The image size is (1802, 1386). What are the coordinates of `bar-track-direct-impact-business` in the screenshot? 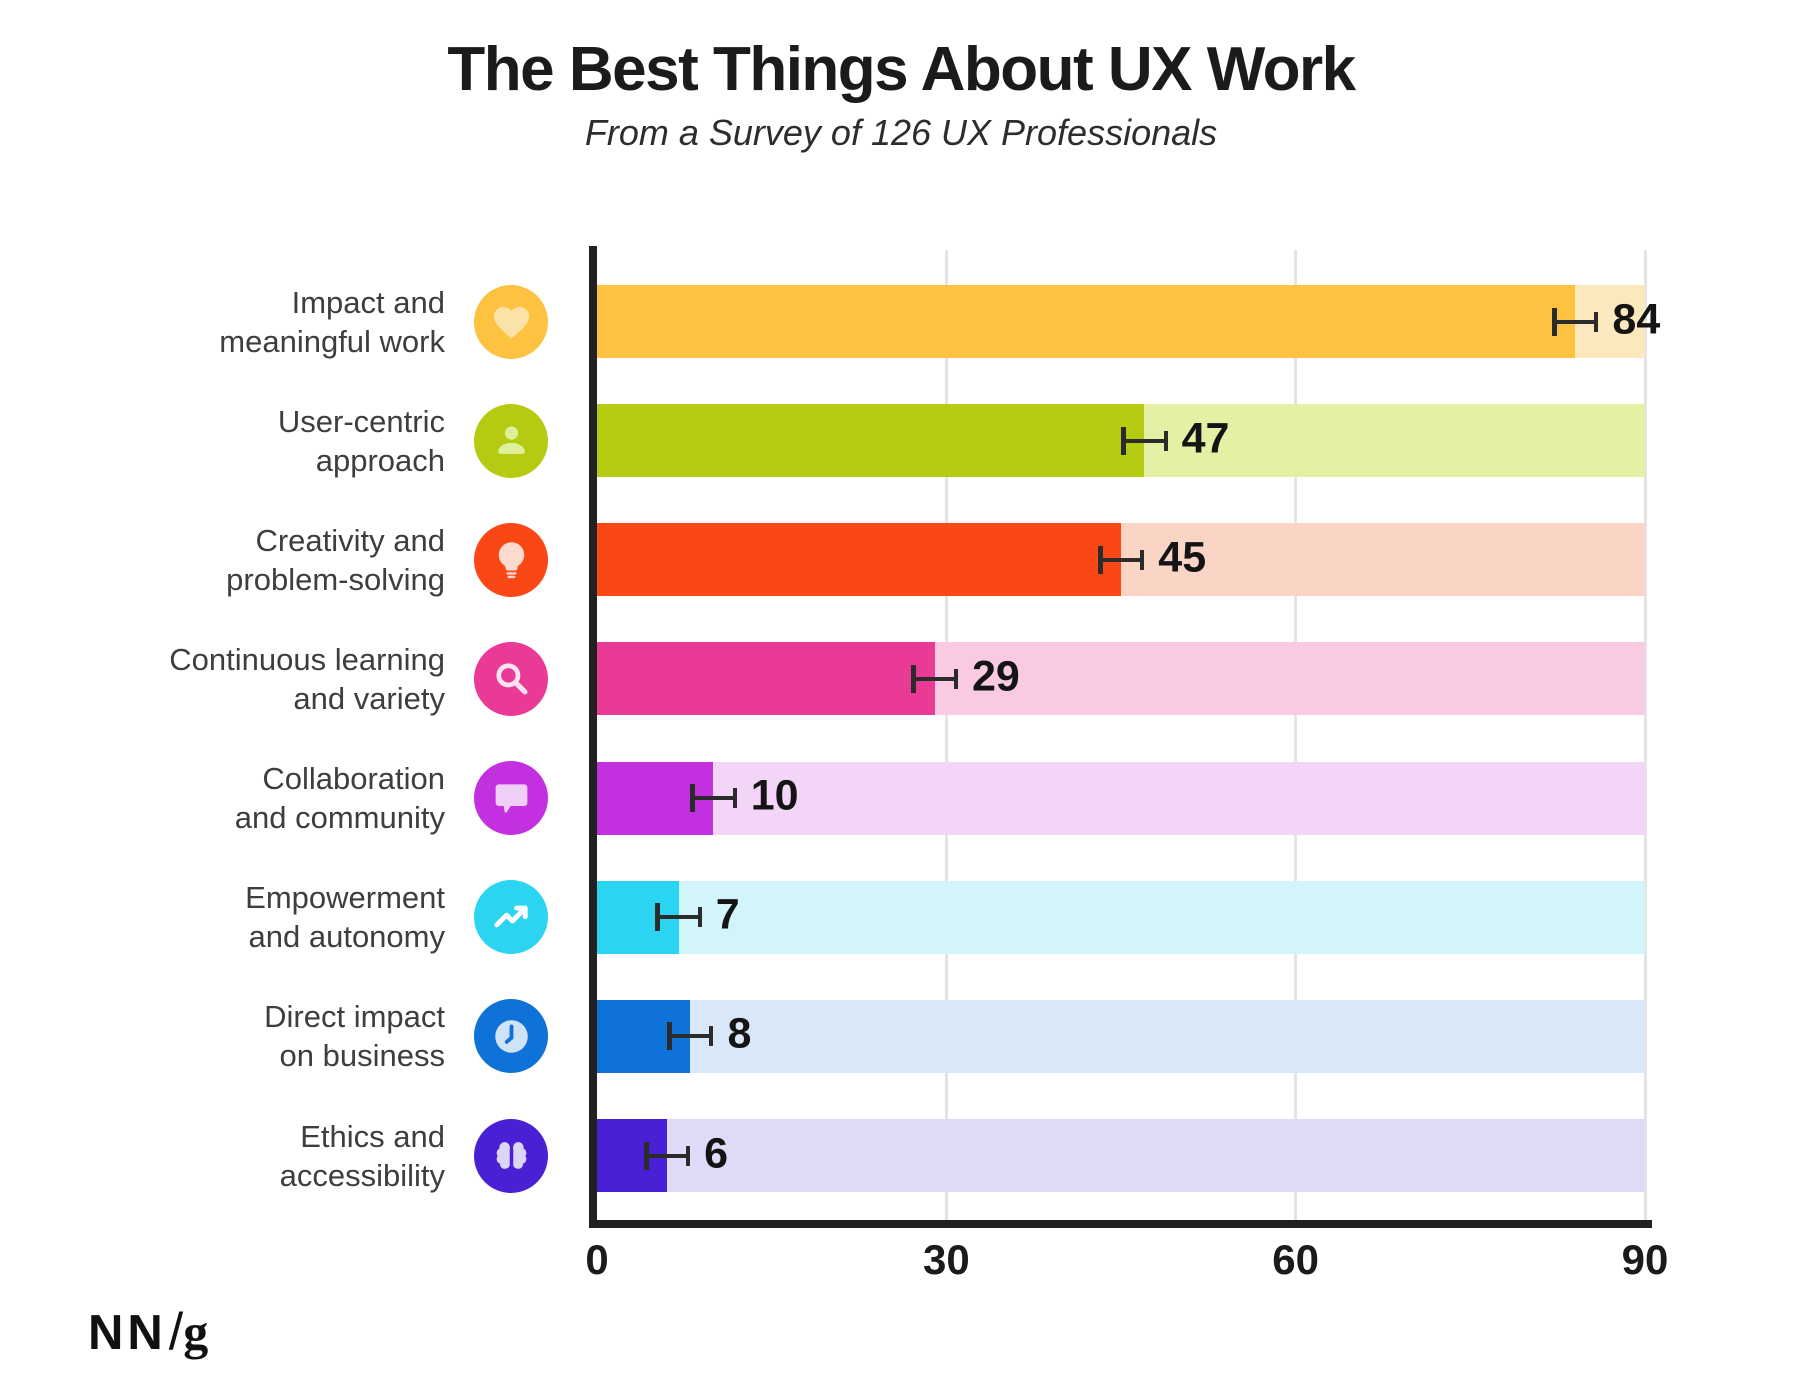 It's located at (1121, 1036).